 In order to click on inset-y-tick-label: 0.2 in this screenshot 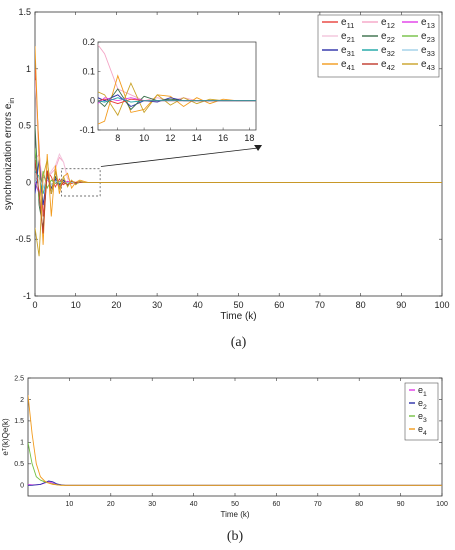, I will do `click(88, 42)`.